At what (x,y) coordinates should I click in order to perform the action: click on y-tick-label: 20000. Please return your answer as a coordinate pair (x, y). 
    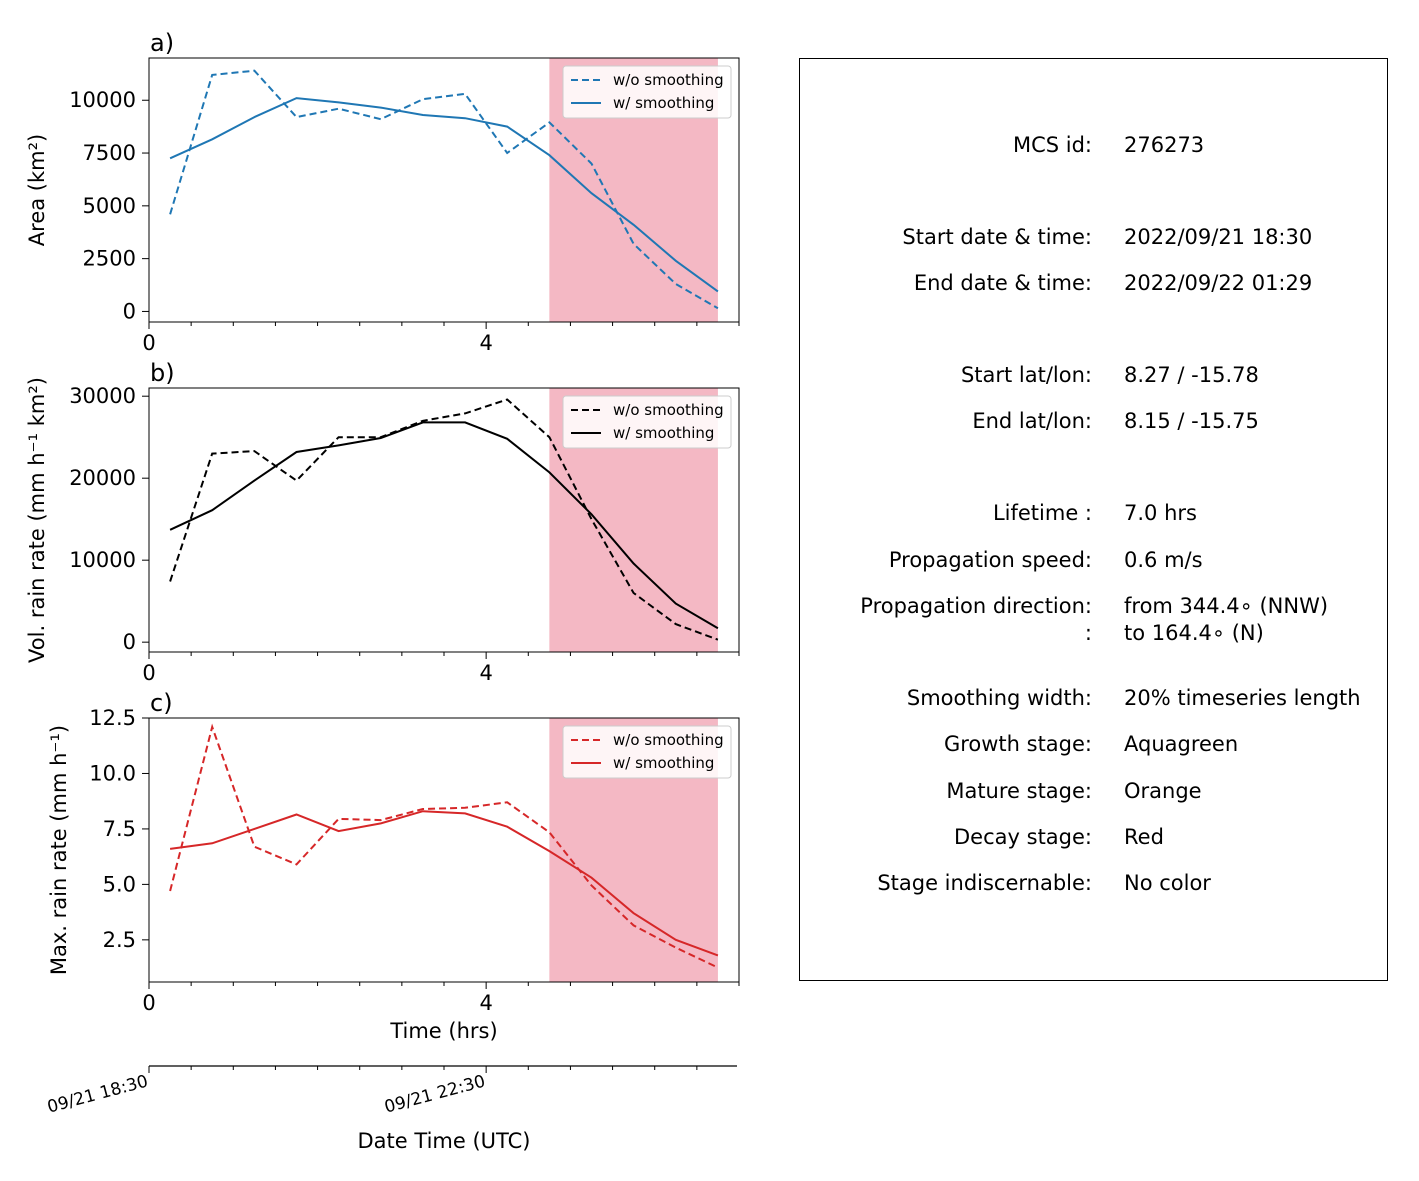
    Looking at the image, I should click on (102, 478).